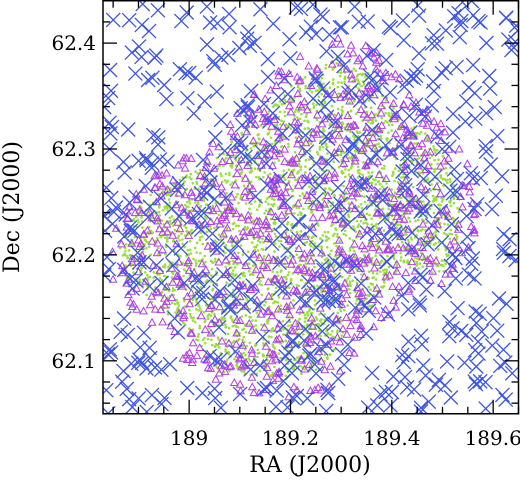 This screenshot has width=520, height=482. Describe the element at coordinates (345, 438) in the screenshot. I see `x-tick-labels: 189 189.2 189.4 189.6` at that location.